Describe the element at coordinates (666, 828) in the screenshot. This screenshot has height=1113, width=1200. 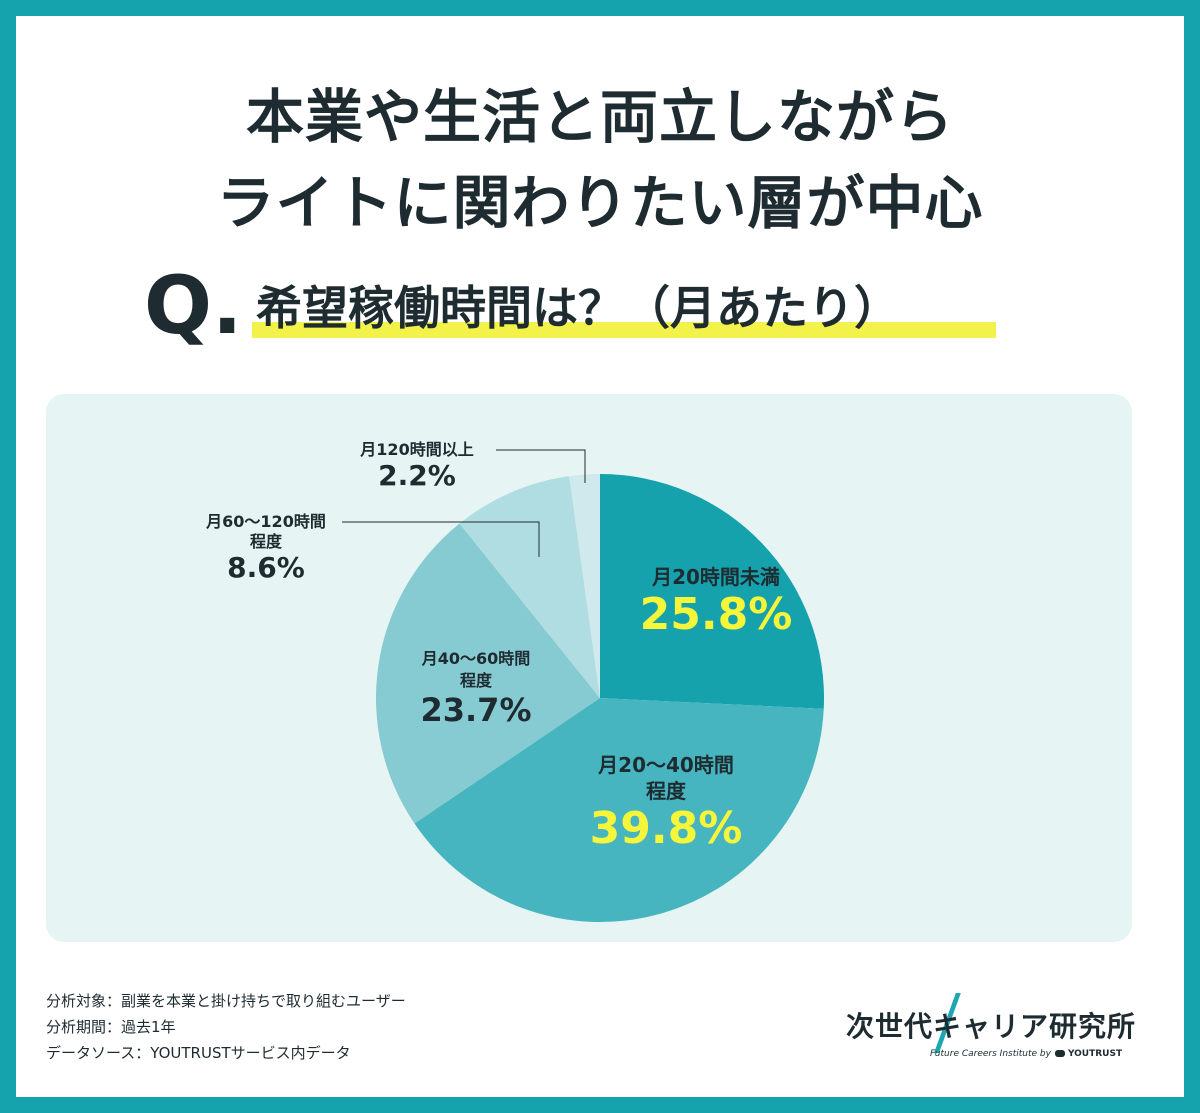
I see `slice-value: 39.8%` at that location.